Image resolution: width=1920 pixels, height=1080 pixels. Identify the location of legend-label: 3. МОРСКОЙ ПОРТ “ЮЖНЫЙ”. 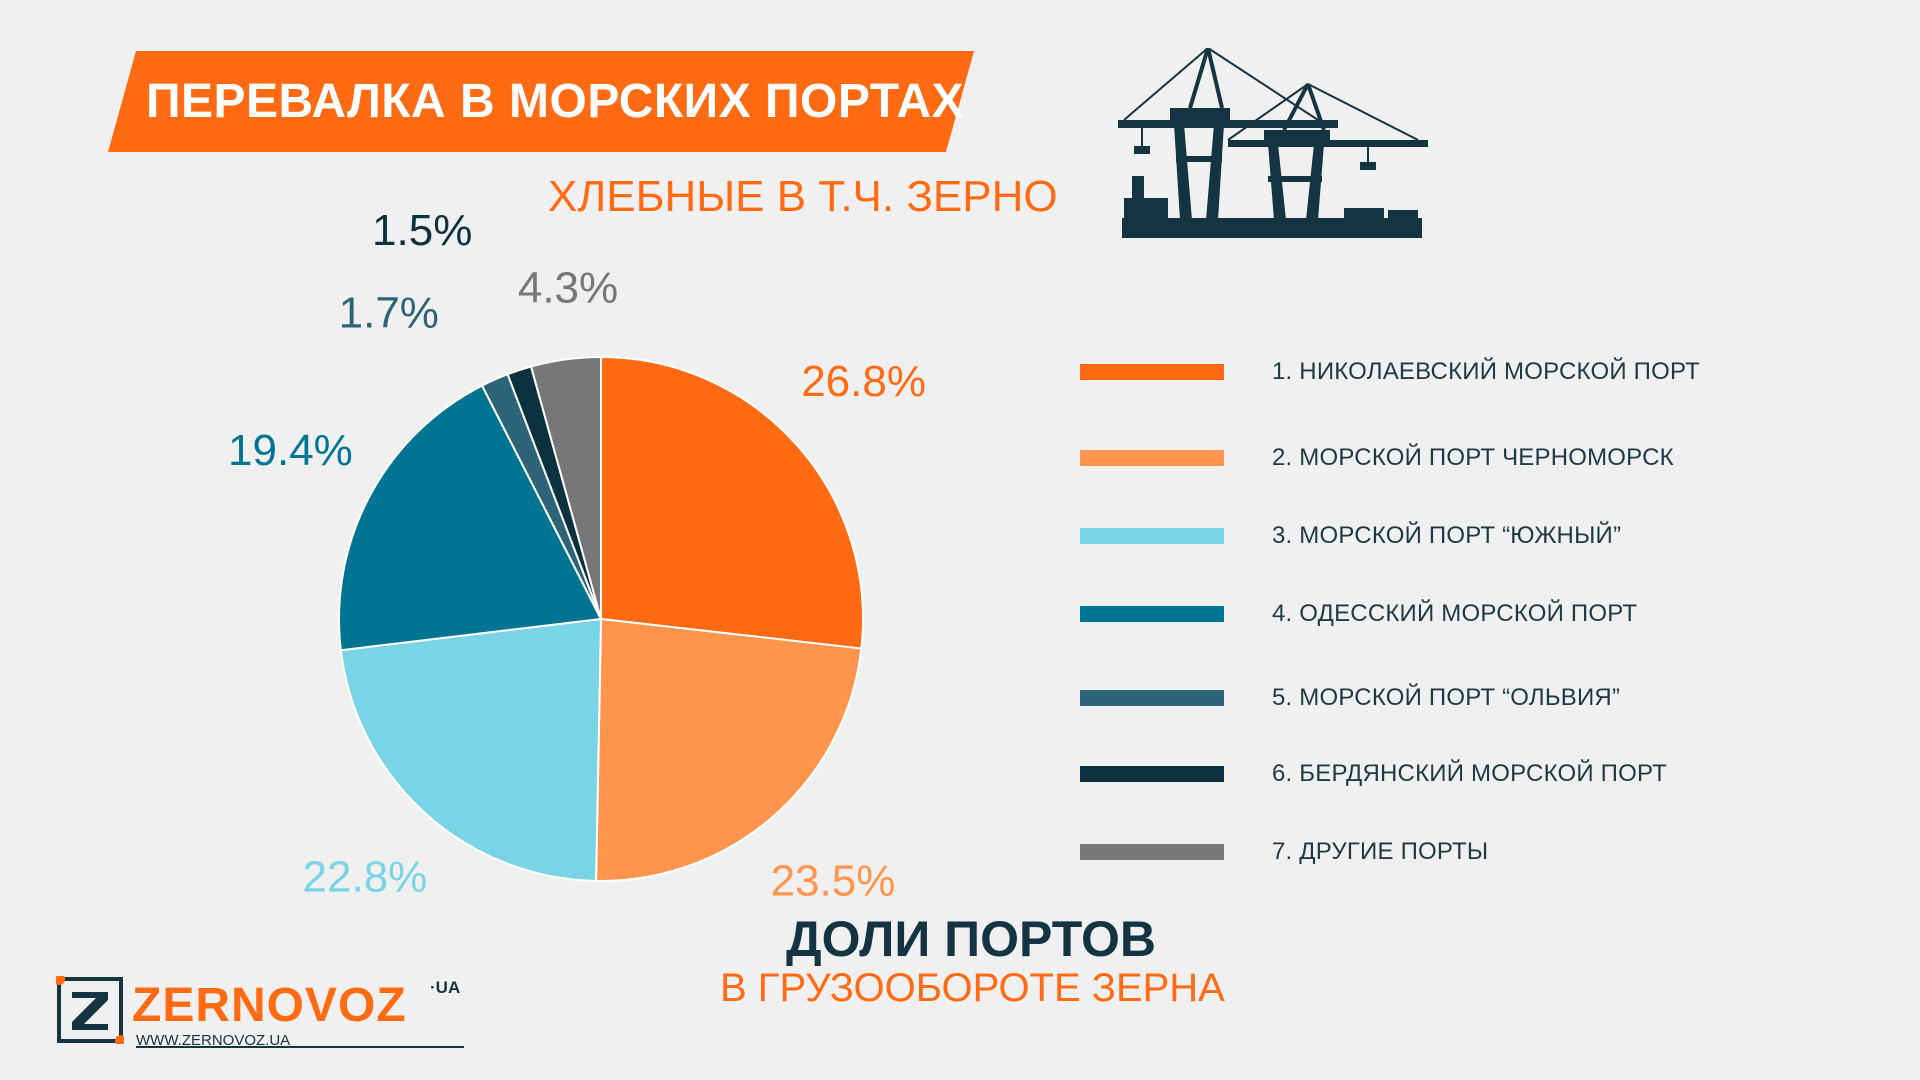
(1447, 535).